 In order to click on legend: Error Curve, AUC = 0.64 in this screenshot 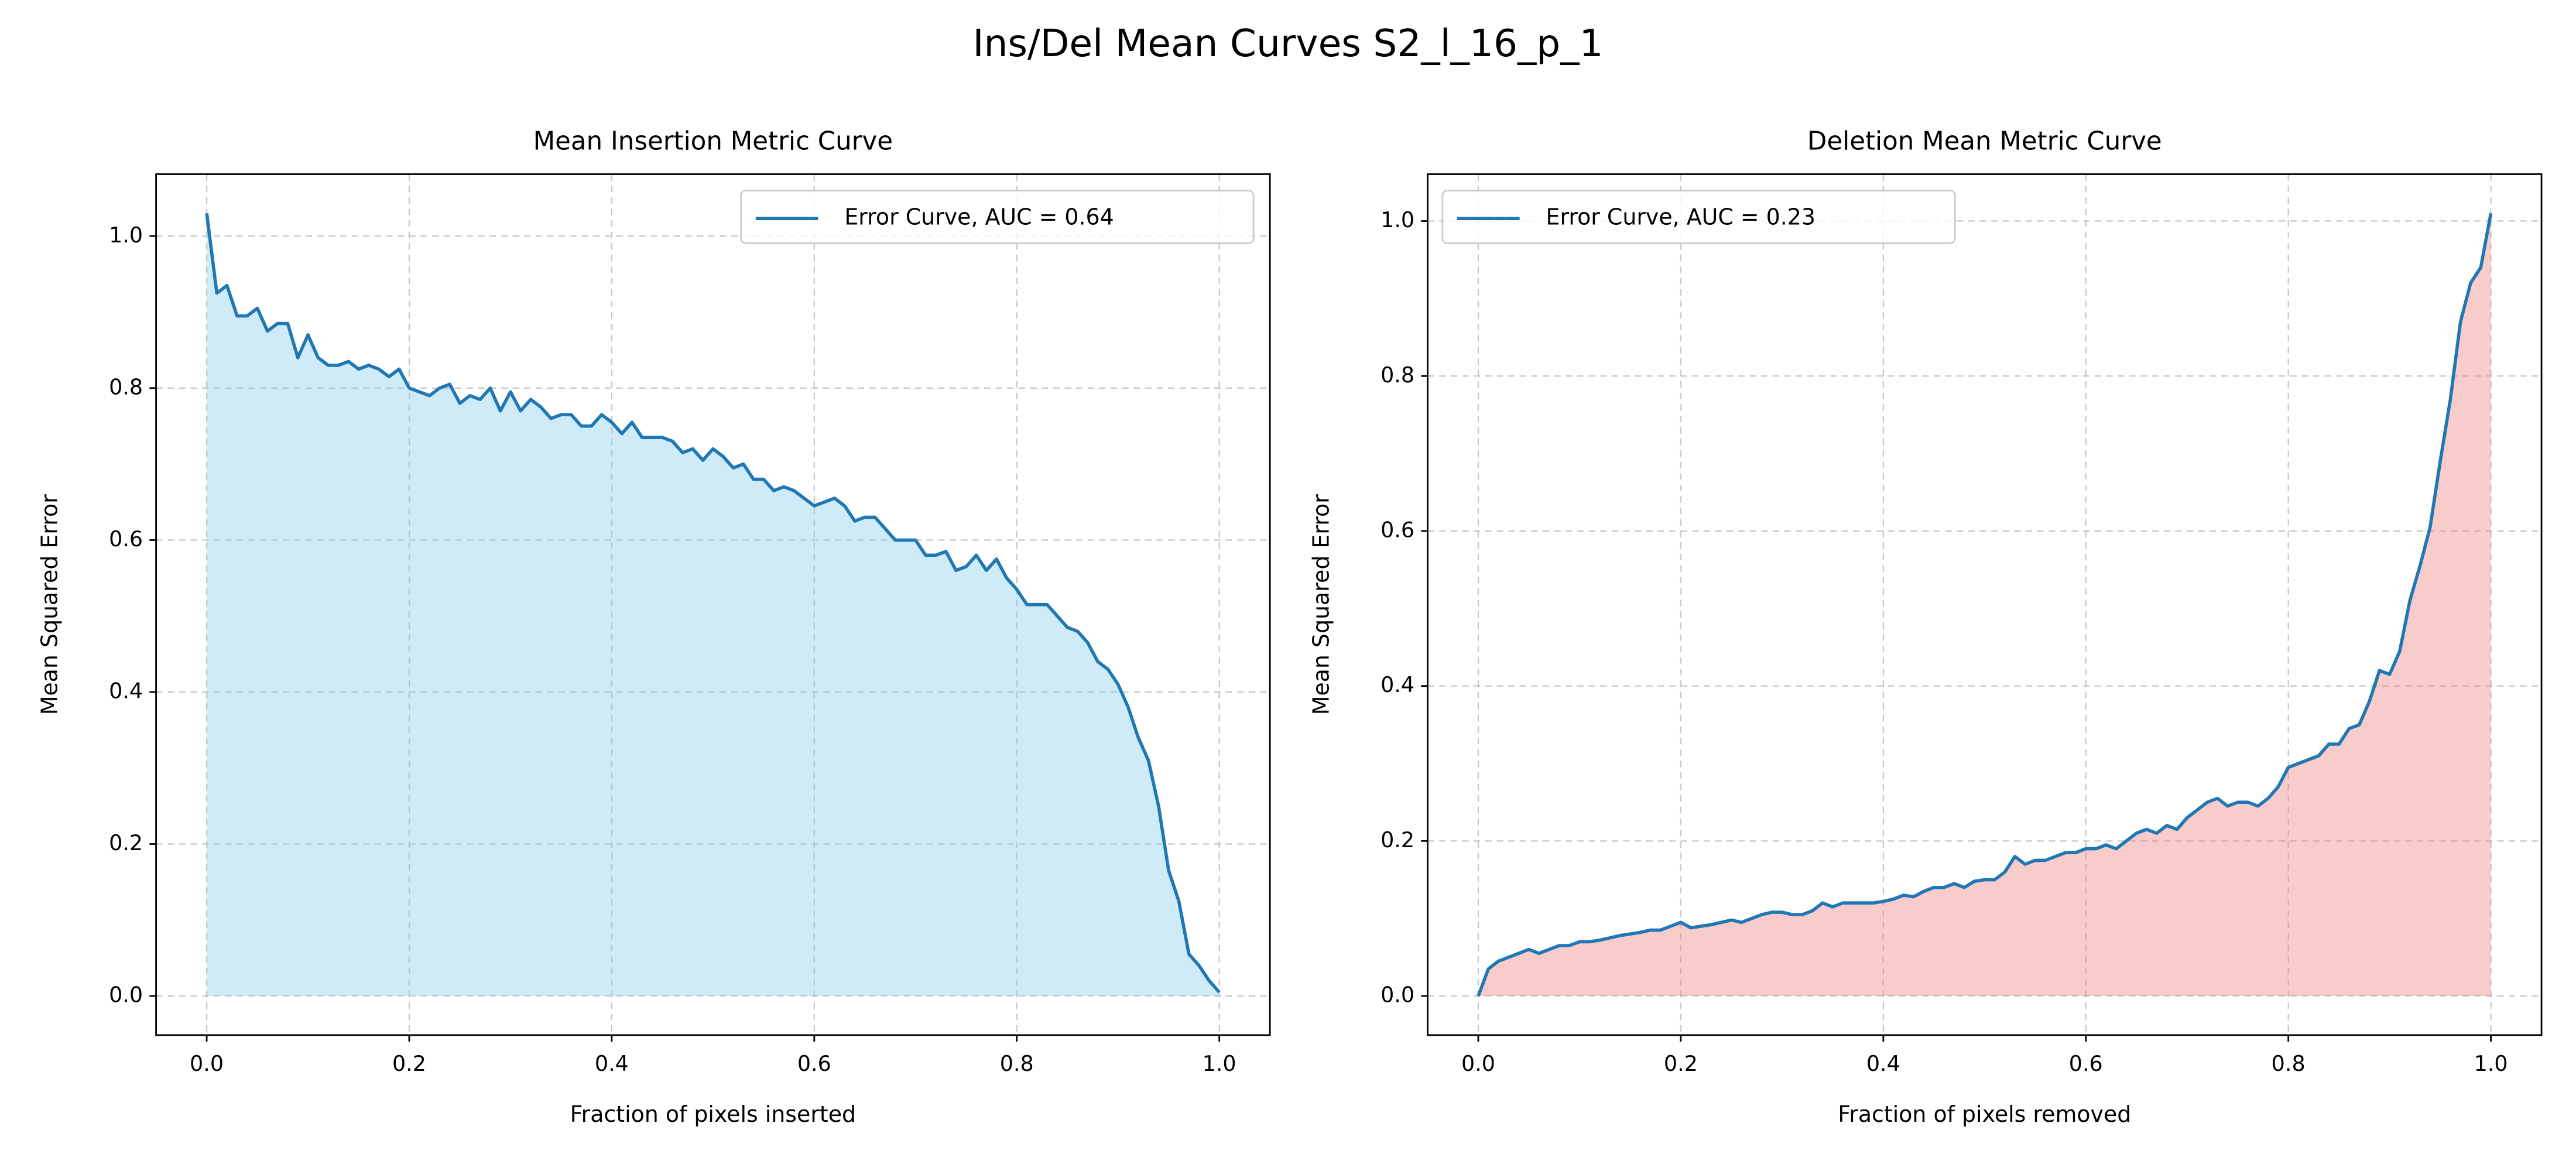, I will do `click(997, 217)`.